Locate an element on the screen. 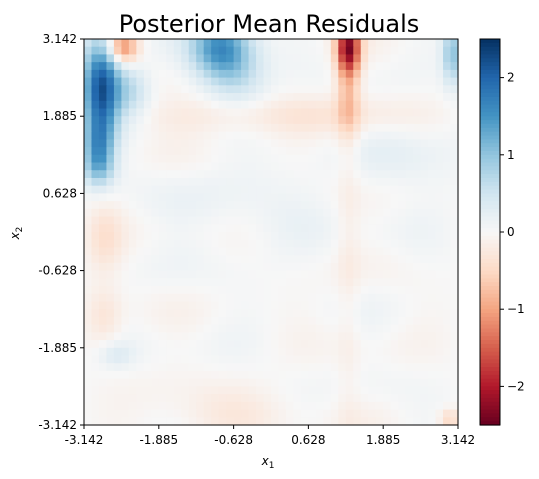 This screenshot has width=539, height=479. y-tick-label: 0.628 is located at coordinates (60, 193).